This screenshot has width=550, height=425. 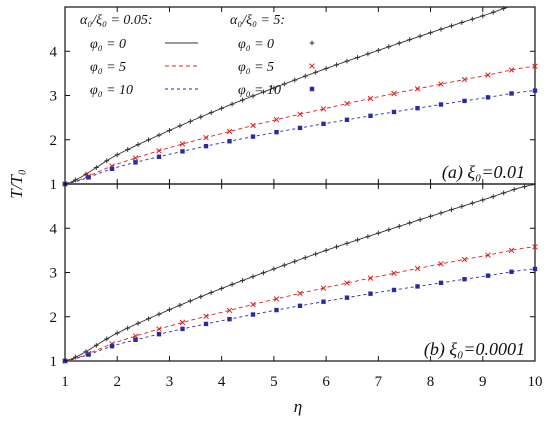 What do you see at coordinates (274, 382) in the screenshot?
I see `x-tick-label: 5` at bounding box center [274, 382].